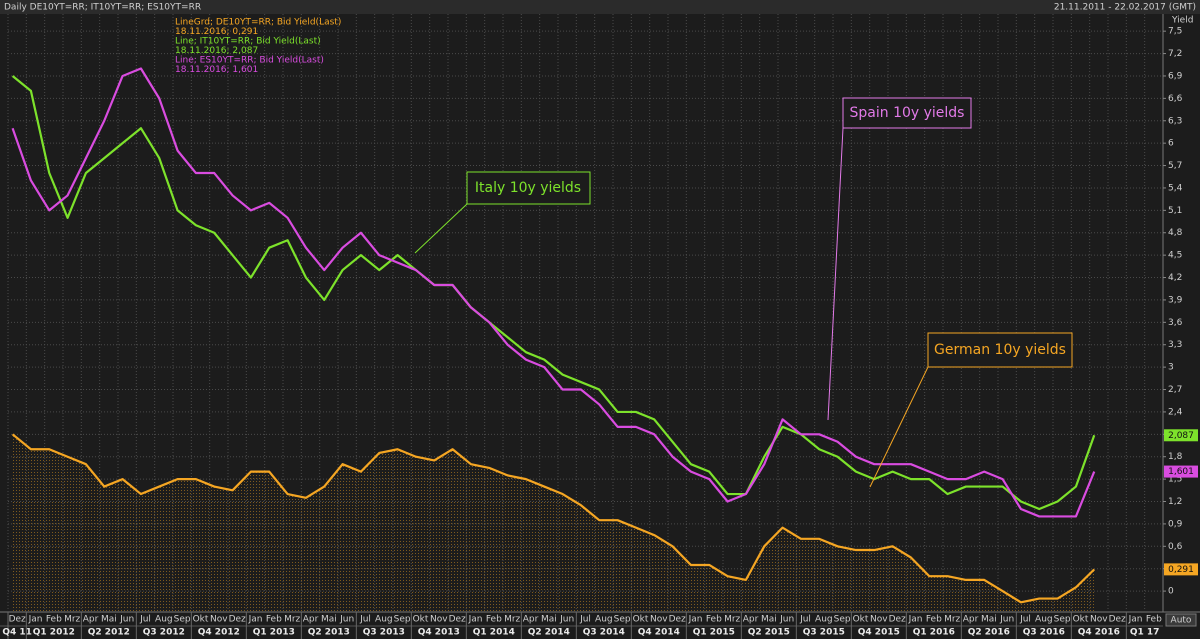 The width and height of the screenshot is (1200, 639). What do you see at coordinates (329, 633) in the screenshot?
I see `quarter-label: Q2 2013` at bounding box center [329, 633].